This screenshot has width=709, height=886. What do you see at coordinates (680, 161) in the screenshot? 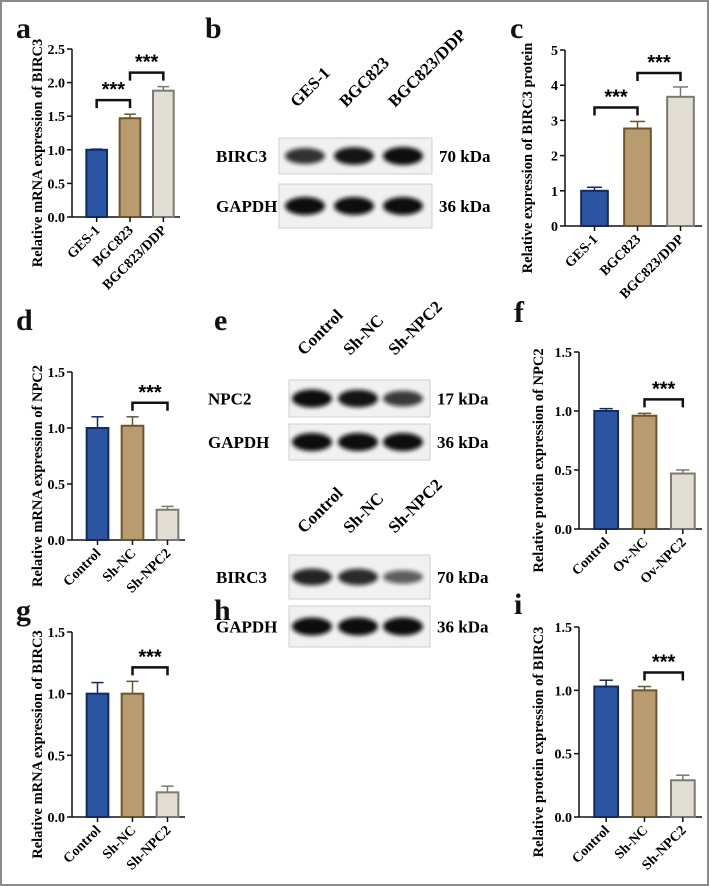
I see `bar-bgc823/ddp` at bounding box center [680, 161].